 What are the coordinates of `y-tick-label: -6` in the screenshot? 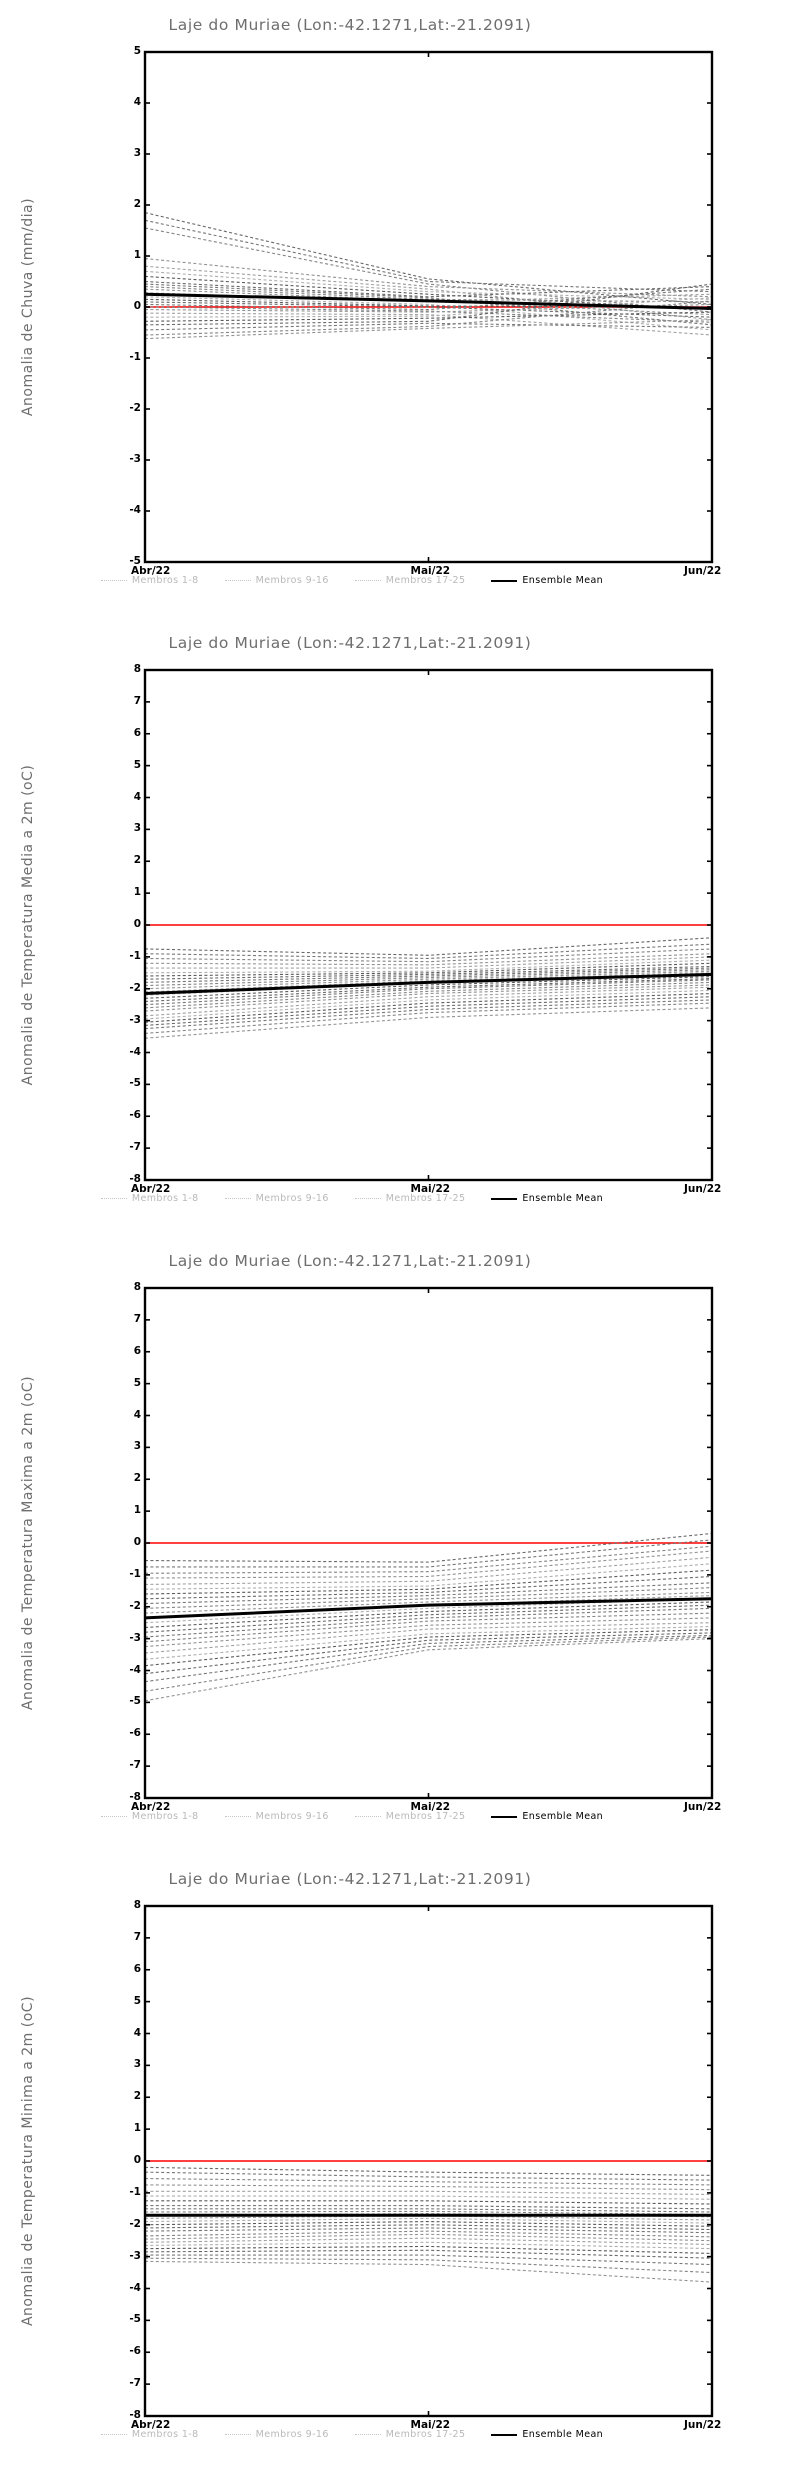 It's located at (135, 1733).